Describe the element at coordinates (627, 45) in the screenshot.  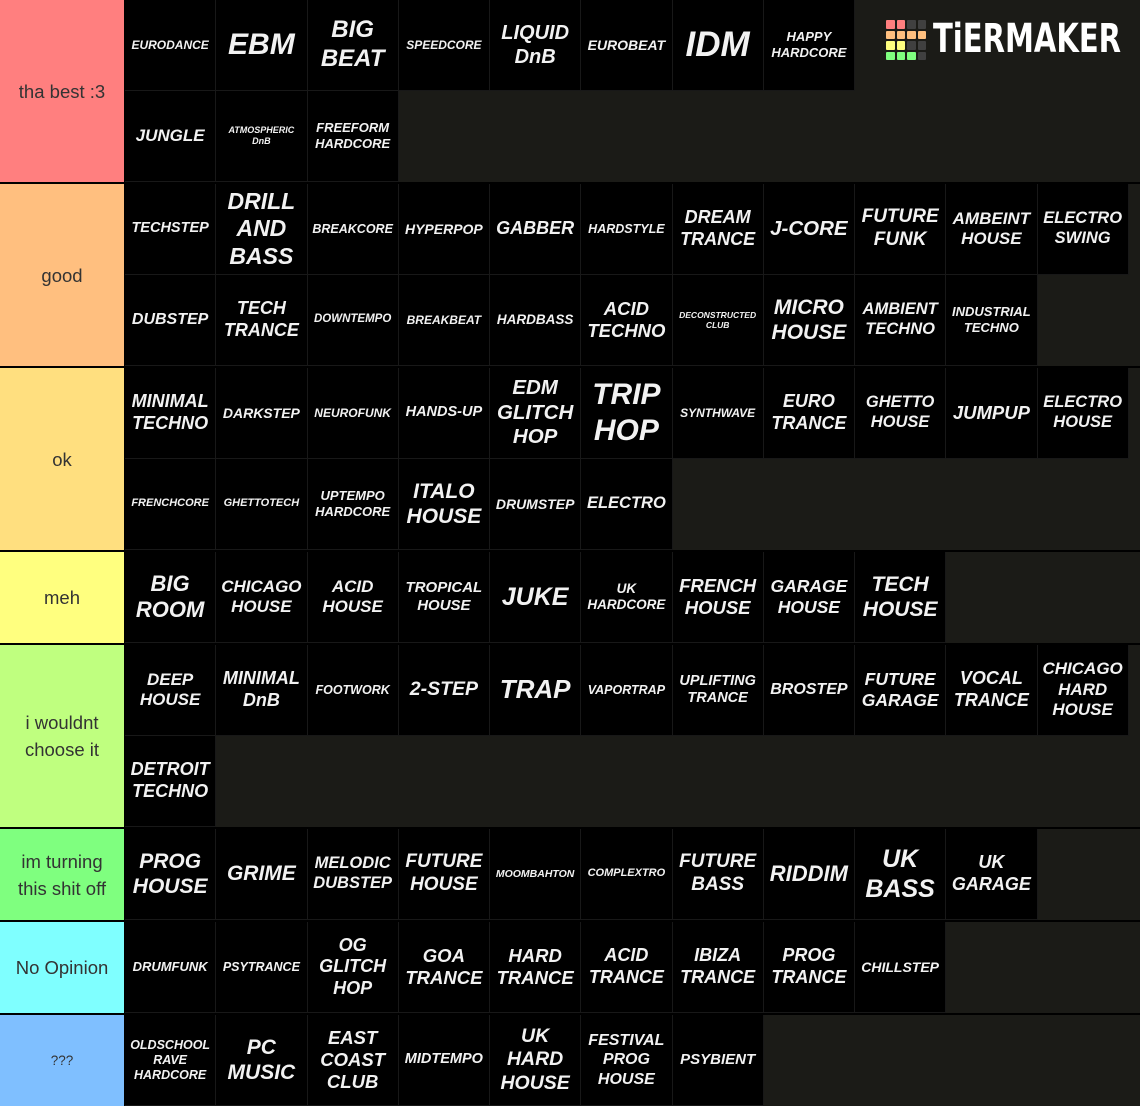
I see `tier-item: EUROBEAT` at that location.